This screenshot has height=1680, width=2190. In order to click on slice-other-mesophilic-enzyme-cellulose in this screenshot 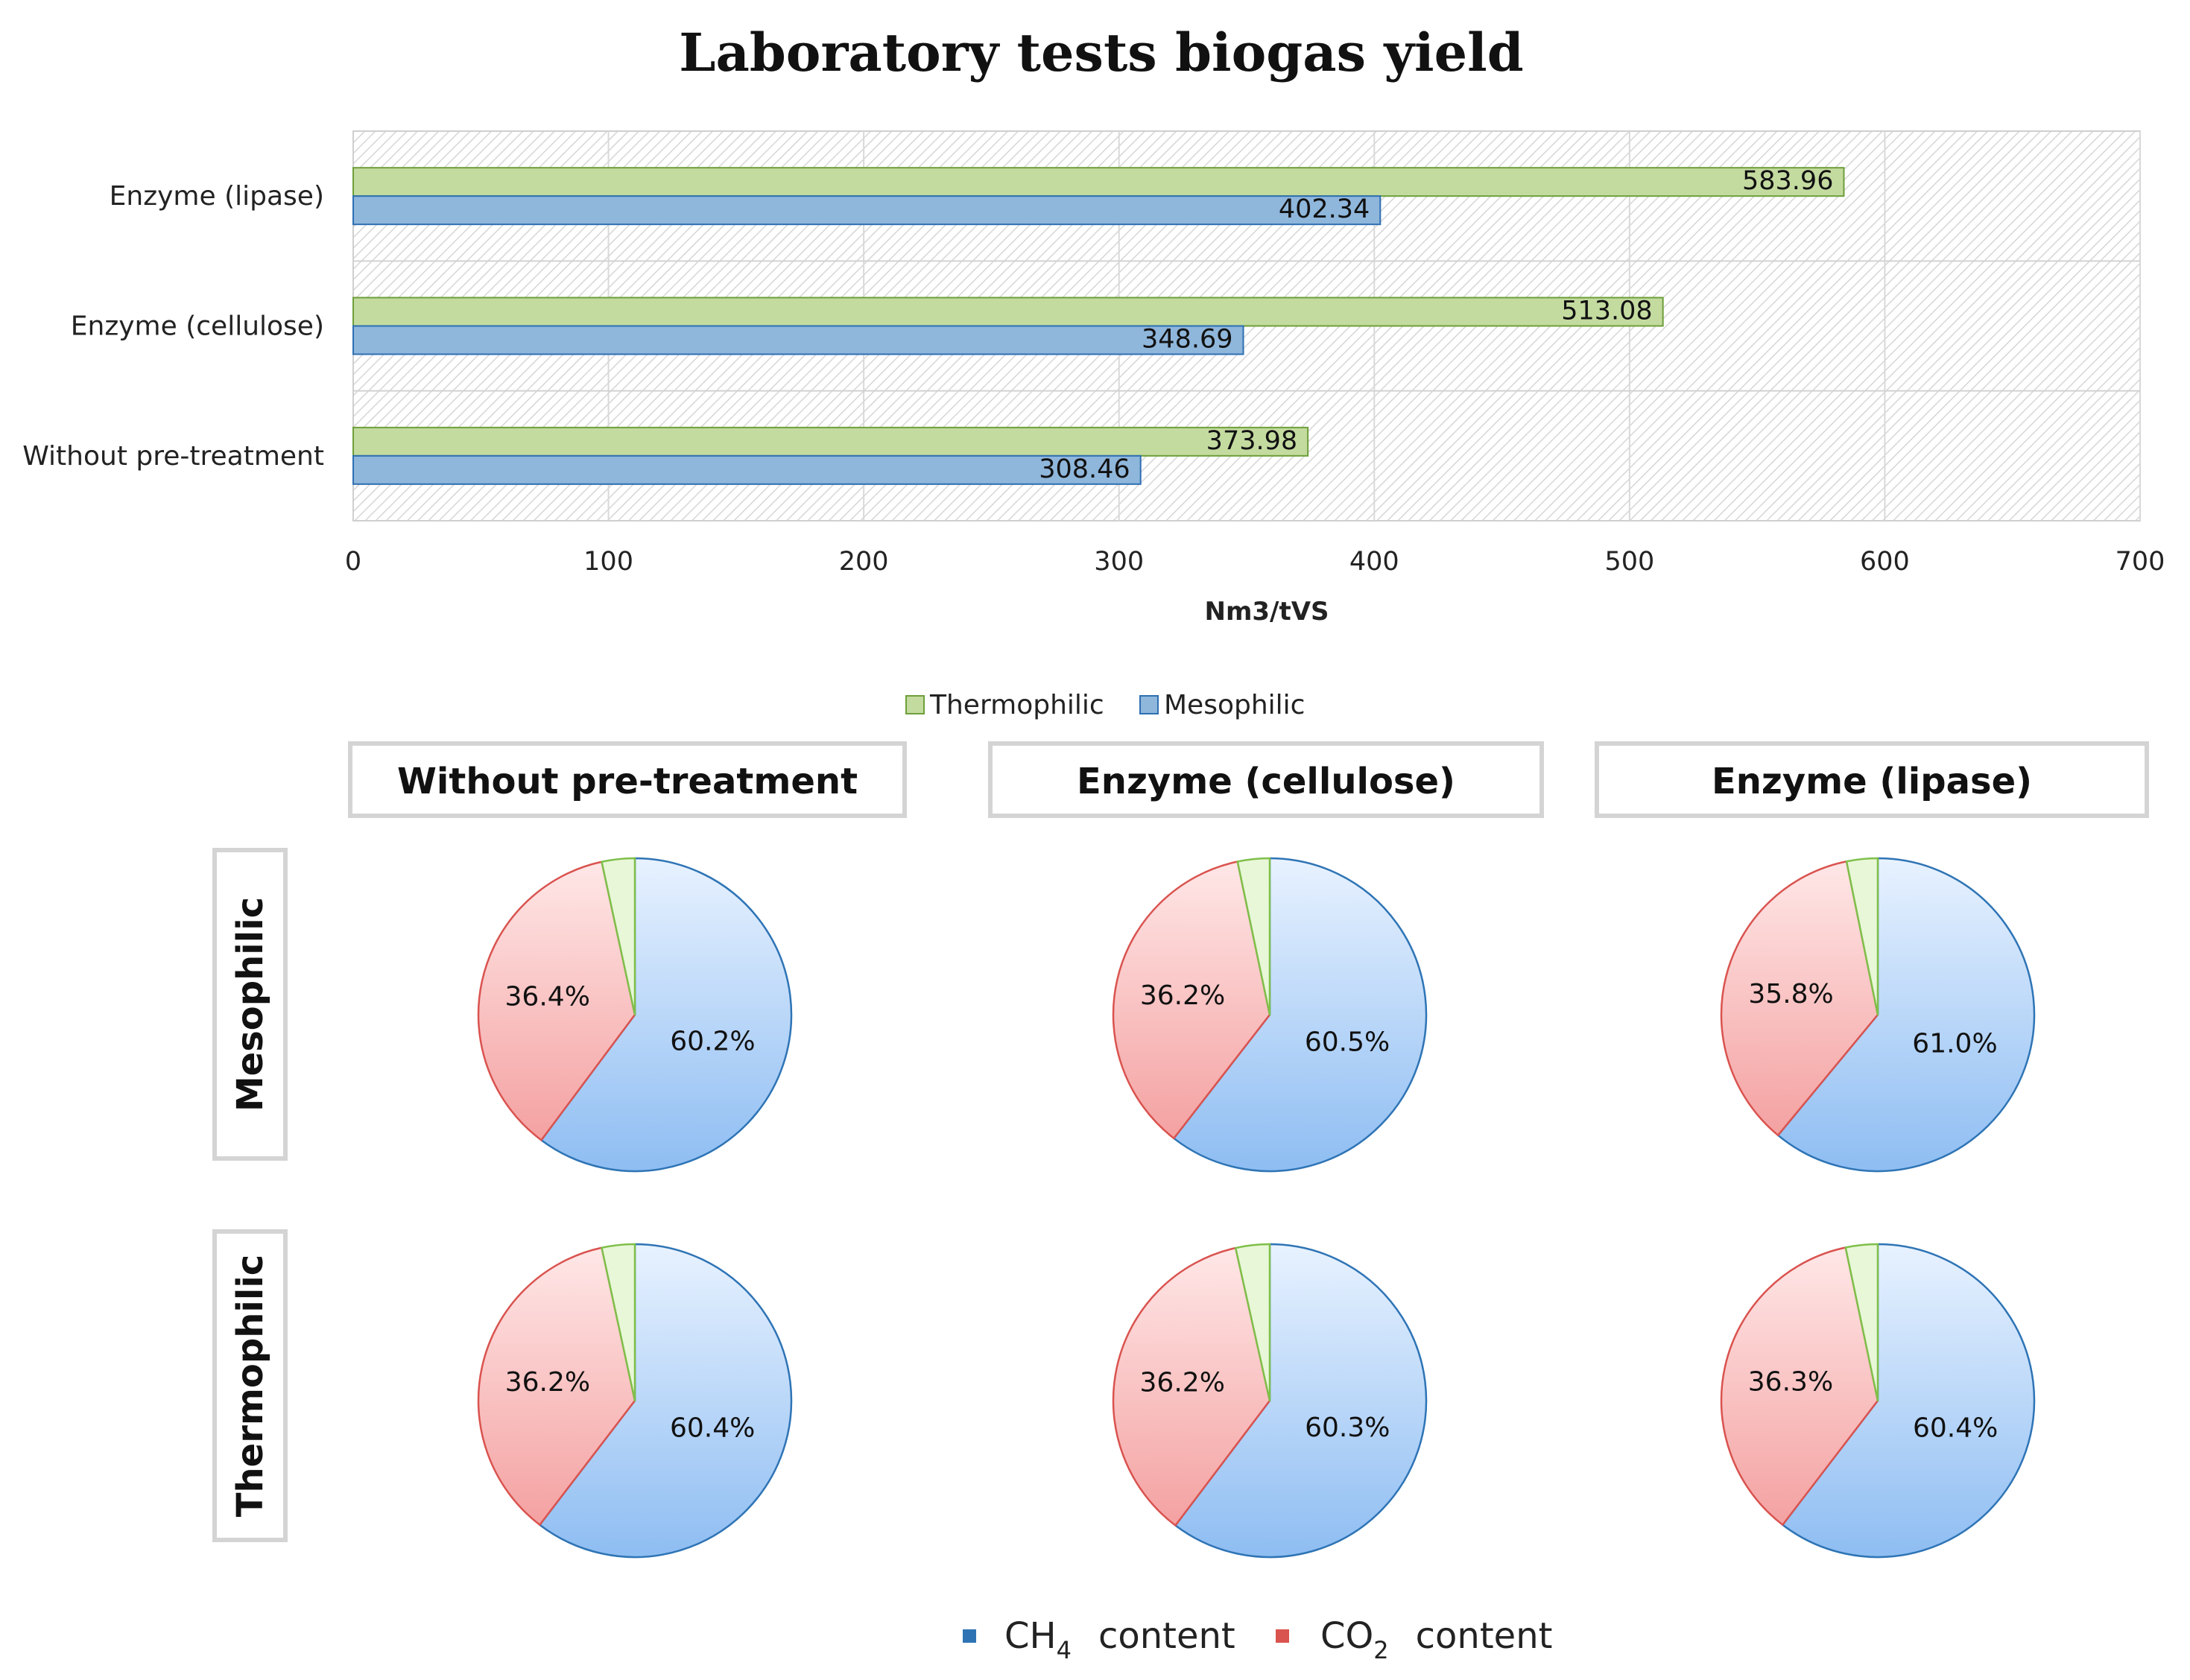, I will do `click(1253, 936)`.